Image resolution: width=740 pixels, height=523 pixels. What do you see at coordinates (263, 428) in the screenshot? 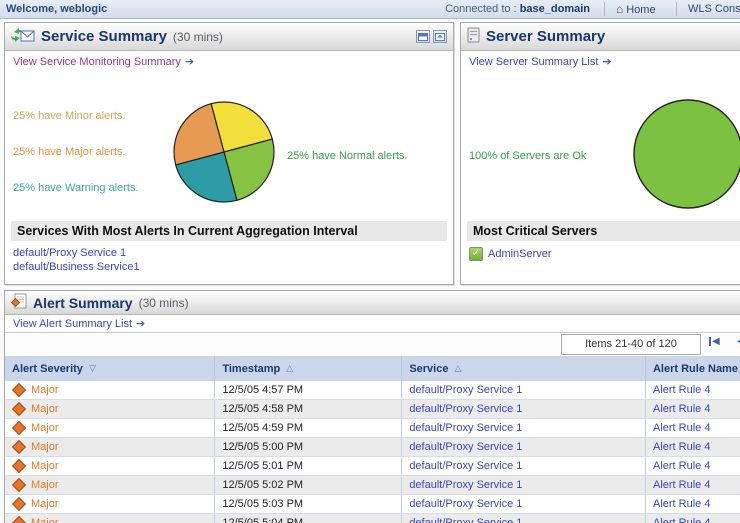
I see `alert-timestamp-value: 12/5/05 4:59 PM` at bounding box center [263, 428].